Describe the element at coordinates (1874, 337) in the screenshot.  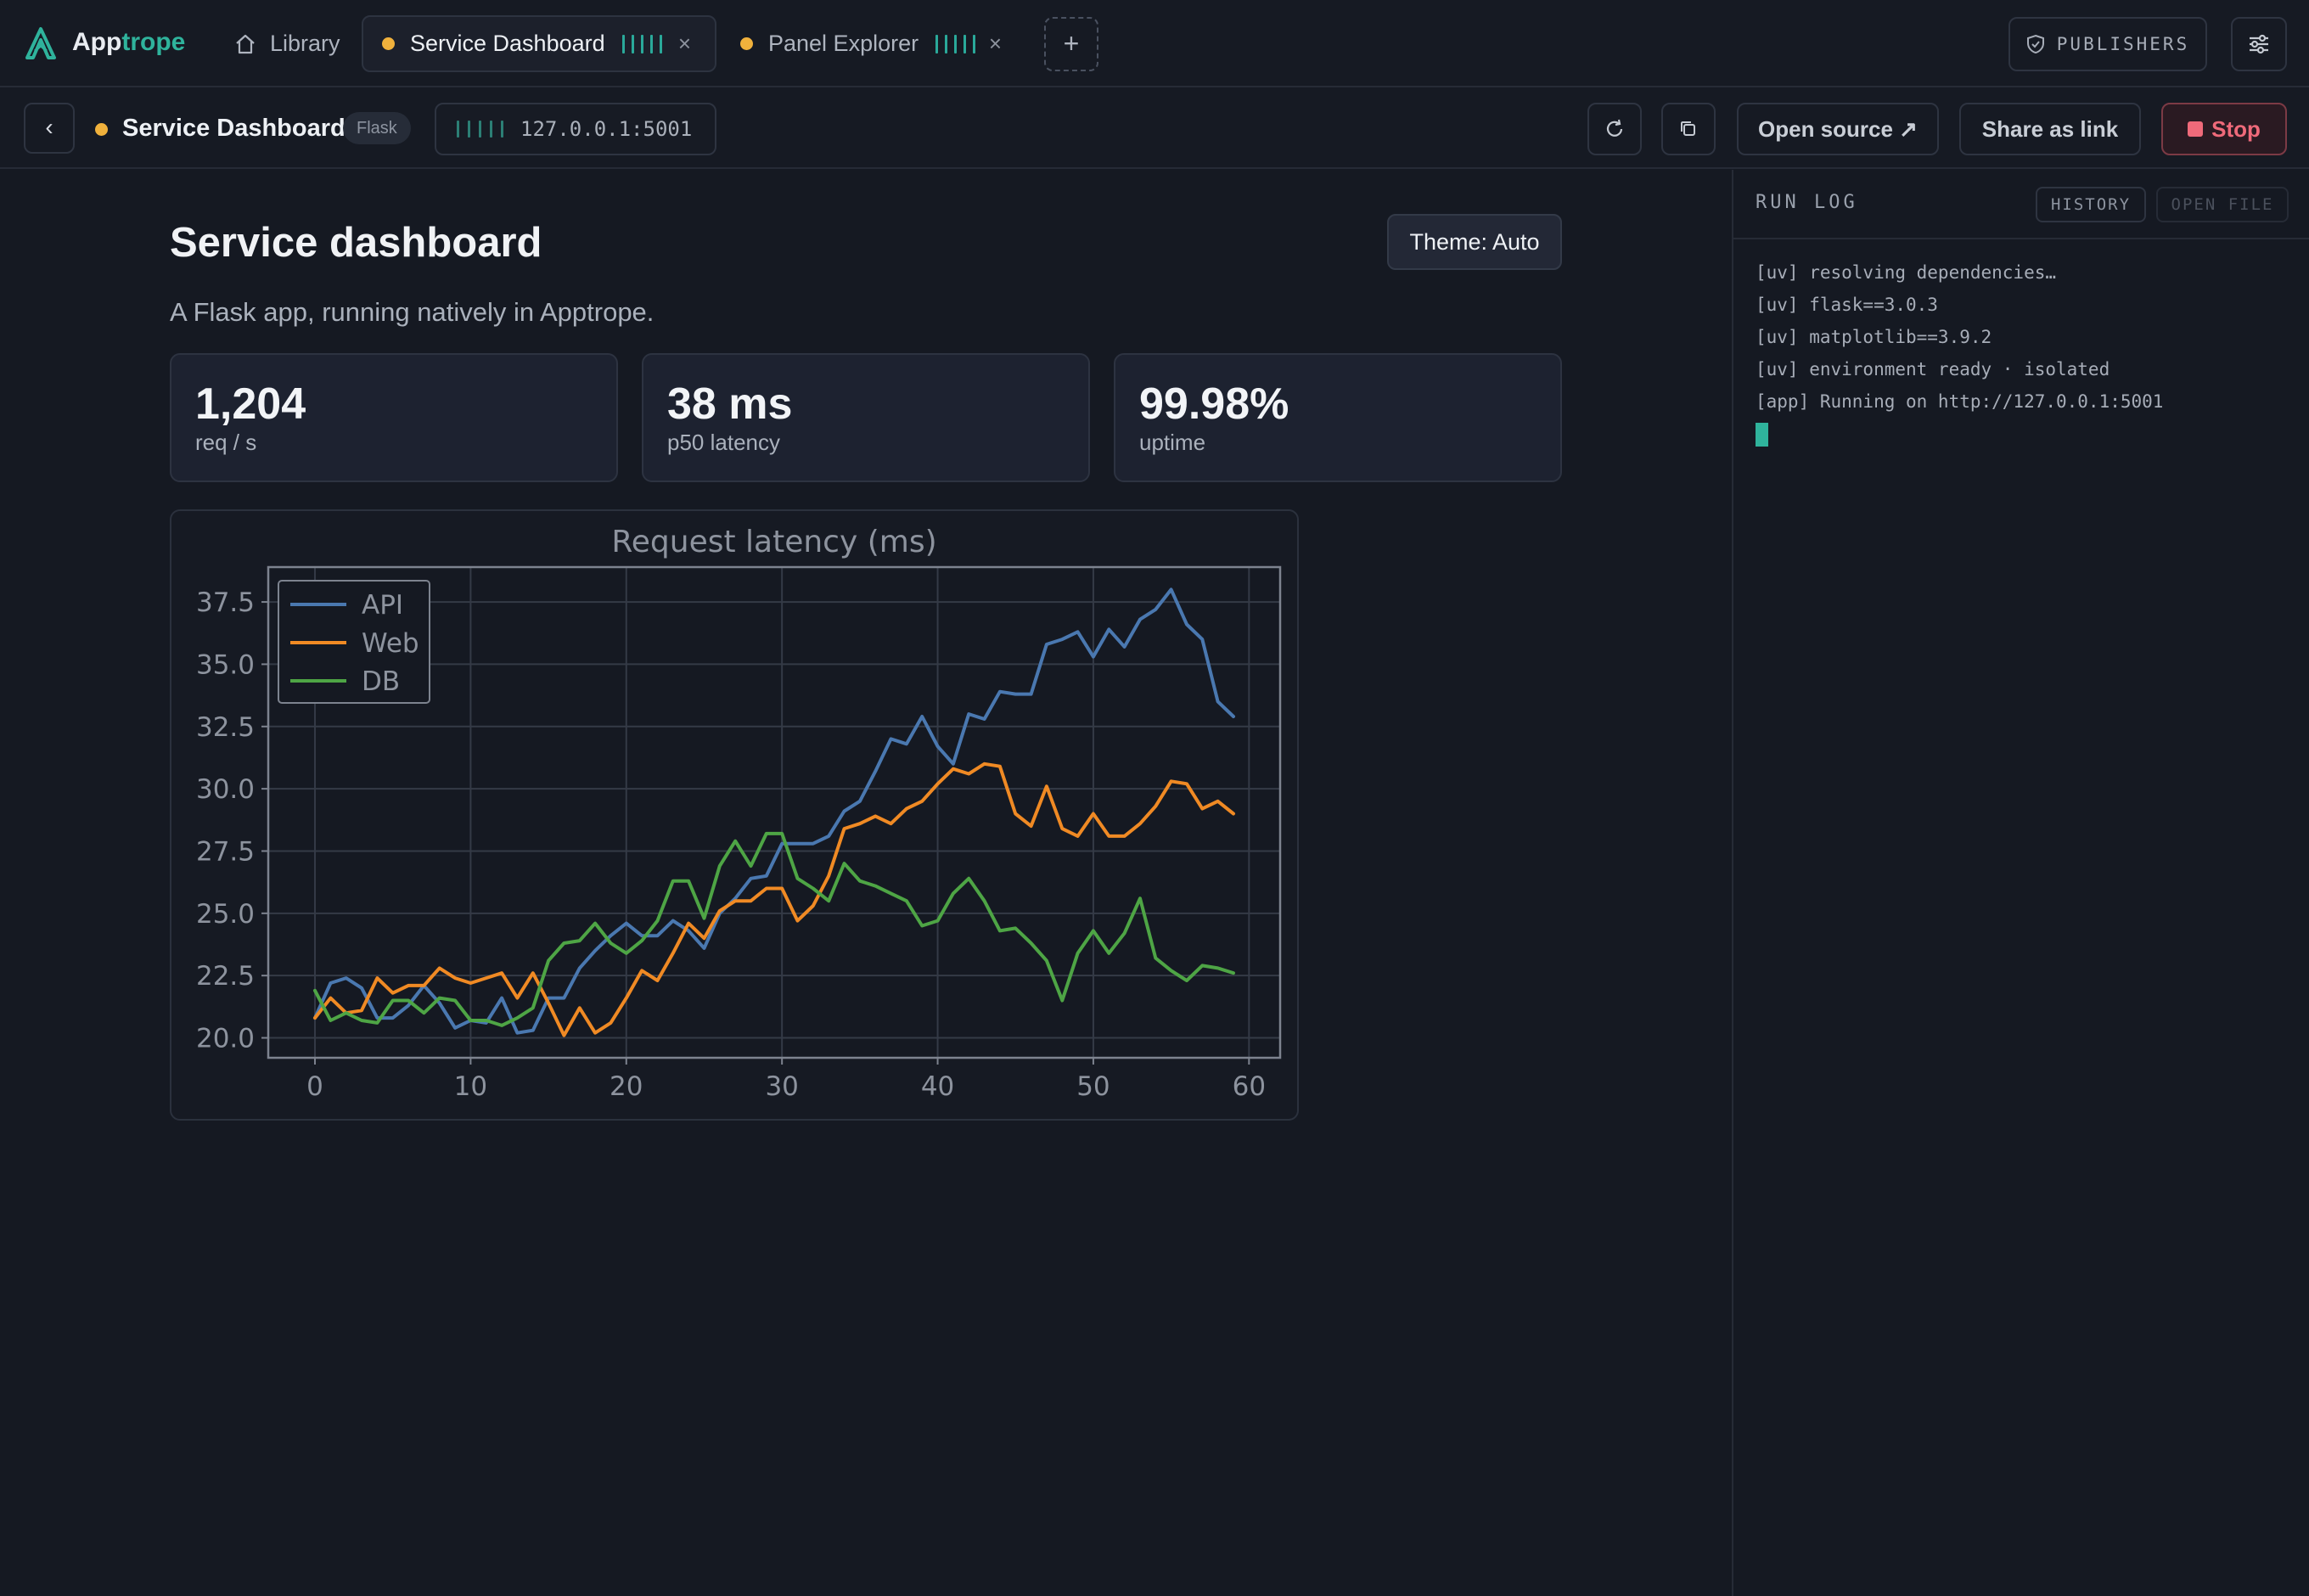
I see `log-line: [uv] matplotlib==3.9.2` at that location.